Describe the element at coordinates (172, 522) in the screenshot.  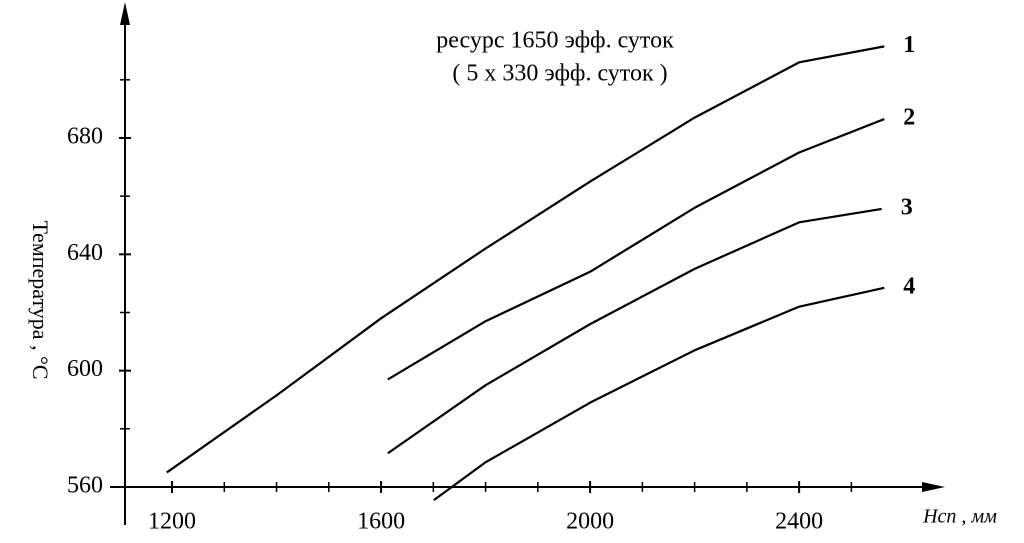
I see `x-tick-label: 1200` at that location.